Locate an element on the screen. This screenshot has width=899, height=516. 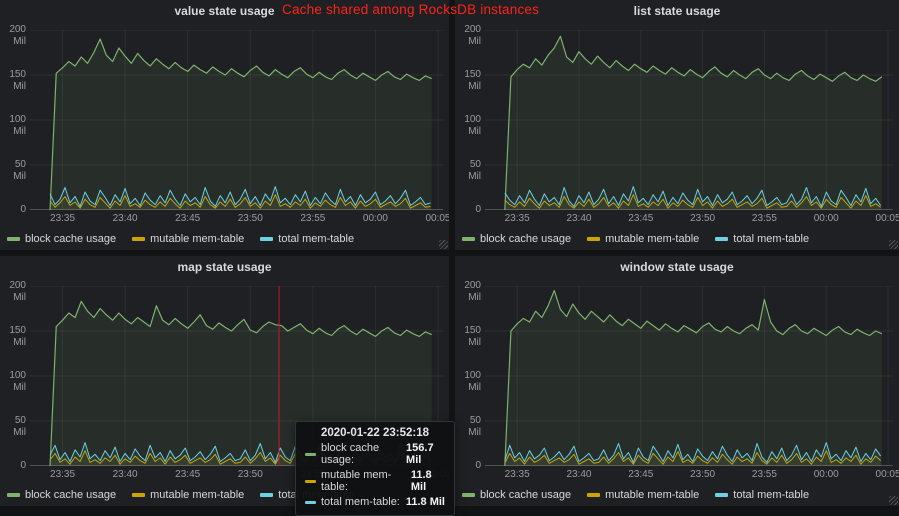
x-tick-label: 23:55 is located at coordinates (764, 218).